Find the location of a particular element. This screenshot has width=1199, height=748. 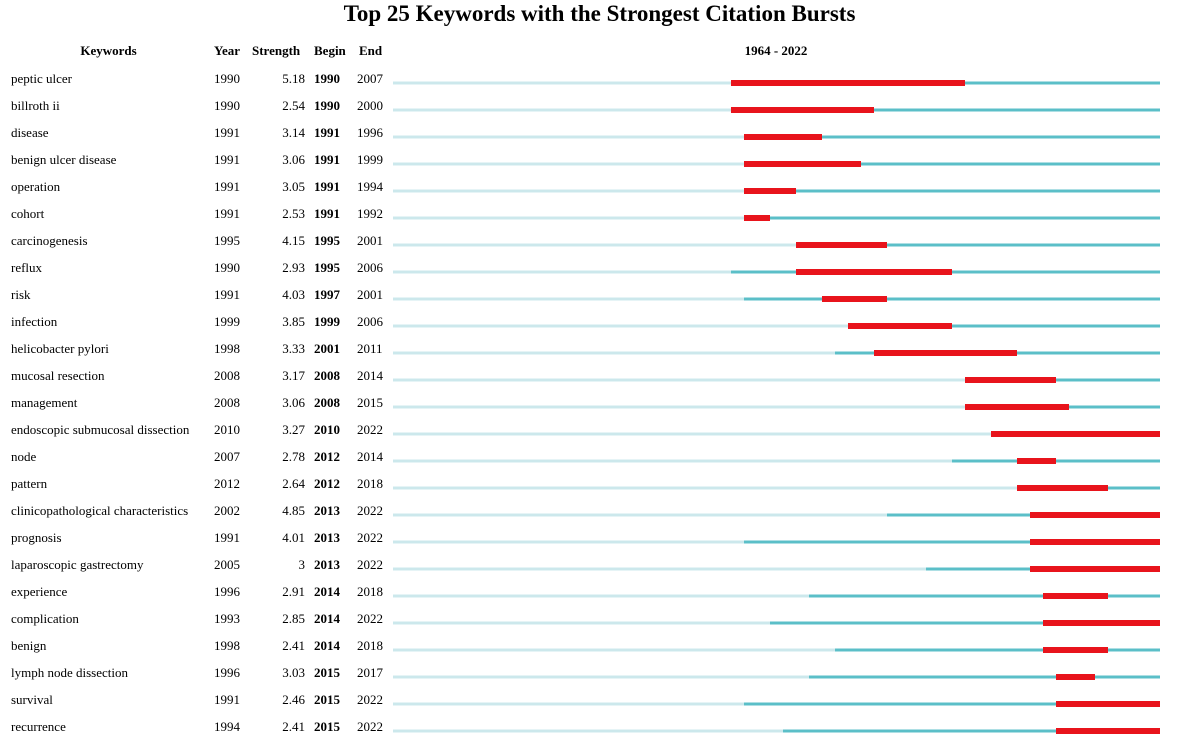

strength-value: 5.18 is located at coordinates (293, 78).